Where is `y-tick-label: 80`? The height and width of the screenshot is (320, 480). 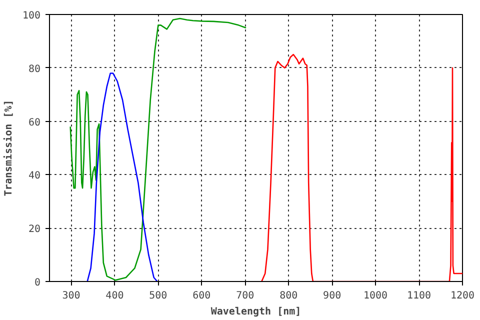
y-tick-label: 80 is located at coordinates (34, 69).